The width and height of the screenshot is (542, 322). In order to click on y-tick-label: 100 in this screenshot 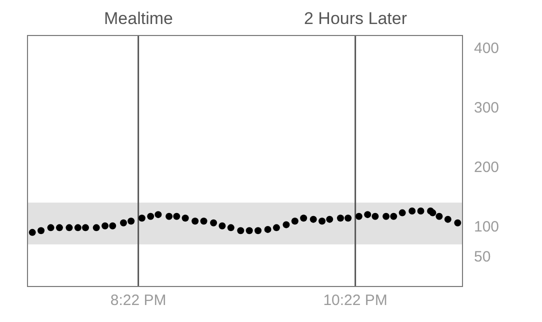, I will do `click(487, 227)`.